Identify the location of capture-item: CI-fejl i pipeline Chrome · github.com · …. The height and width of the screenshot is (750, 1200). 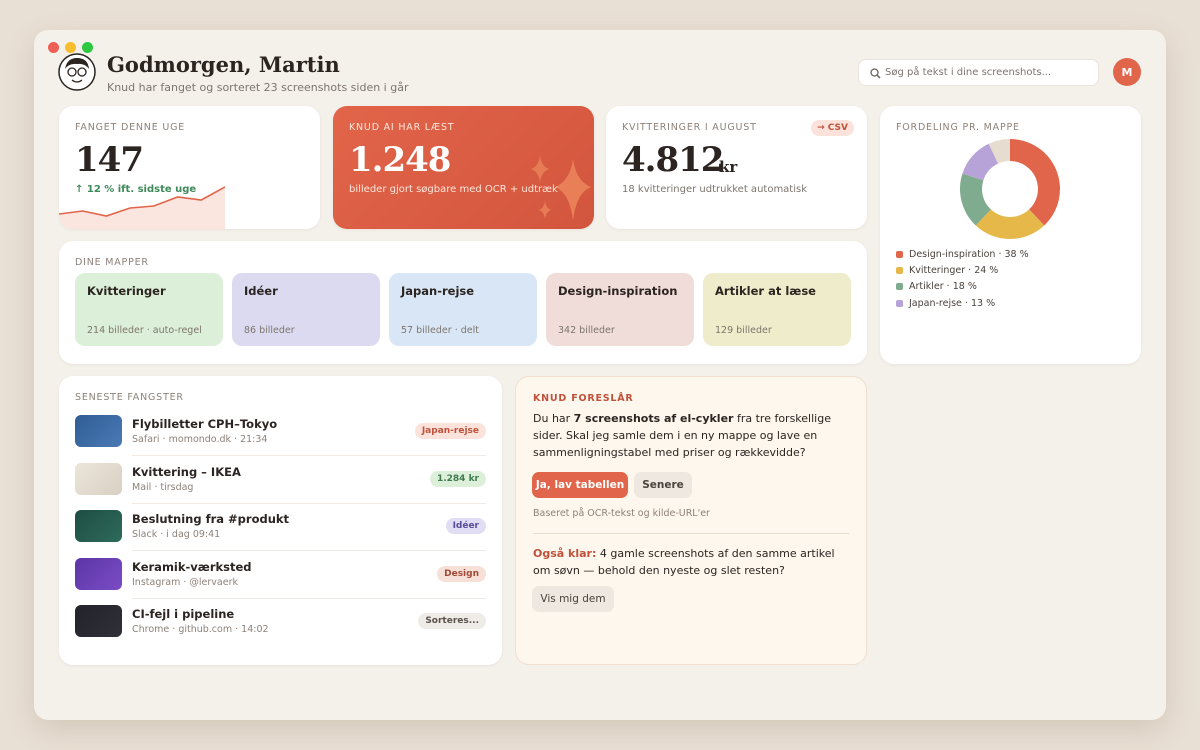
(280, 628).